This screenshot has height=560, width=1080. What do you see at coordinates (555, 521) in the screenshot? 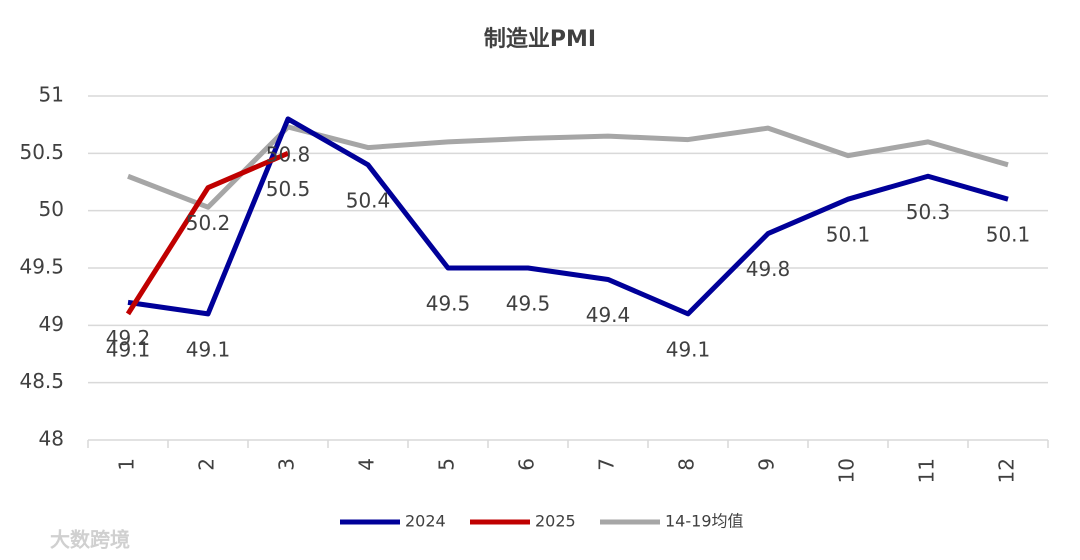
I see `legend-label: 2025` at bounding box center [555, 521].